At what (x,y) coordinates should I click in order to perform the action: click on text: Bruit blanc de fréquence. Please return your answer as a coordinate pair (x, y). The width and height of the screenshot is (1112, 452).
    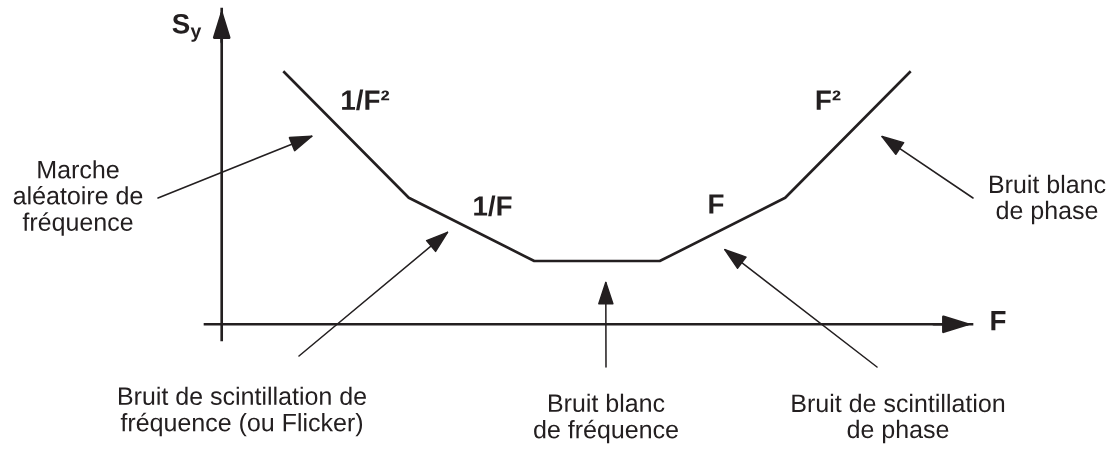
    Looking at the image, I should click on (606, 418).